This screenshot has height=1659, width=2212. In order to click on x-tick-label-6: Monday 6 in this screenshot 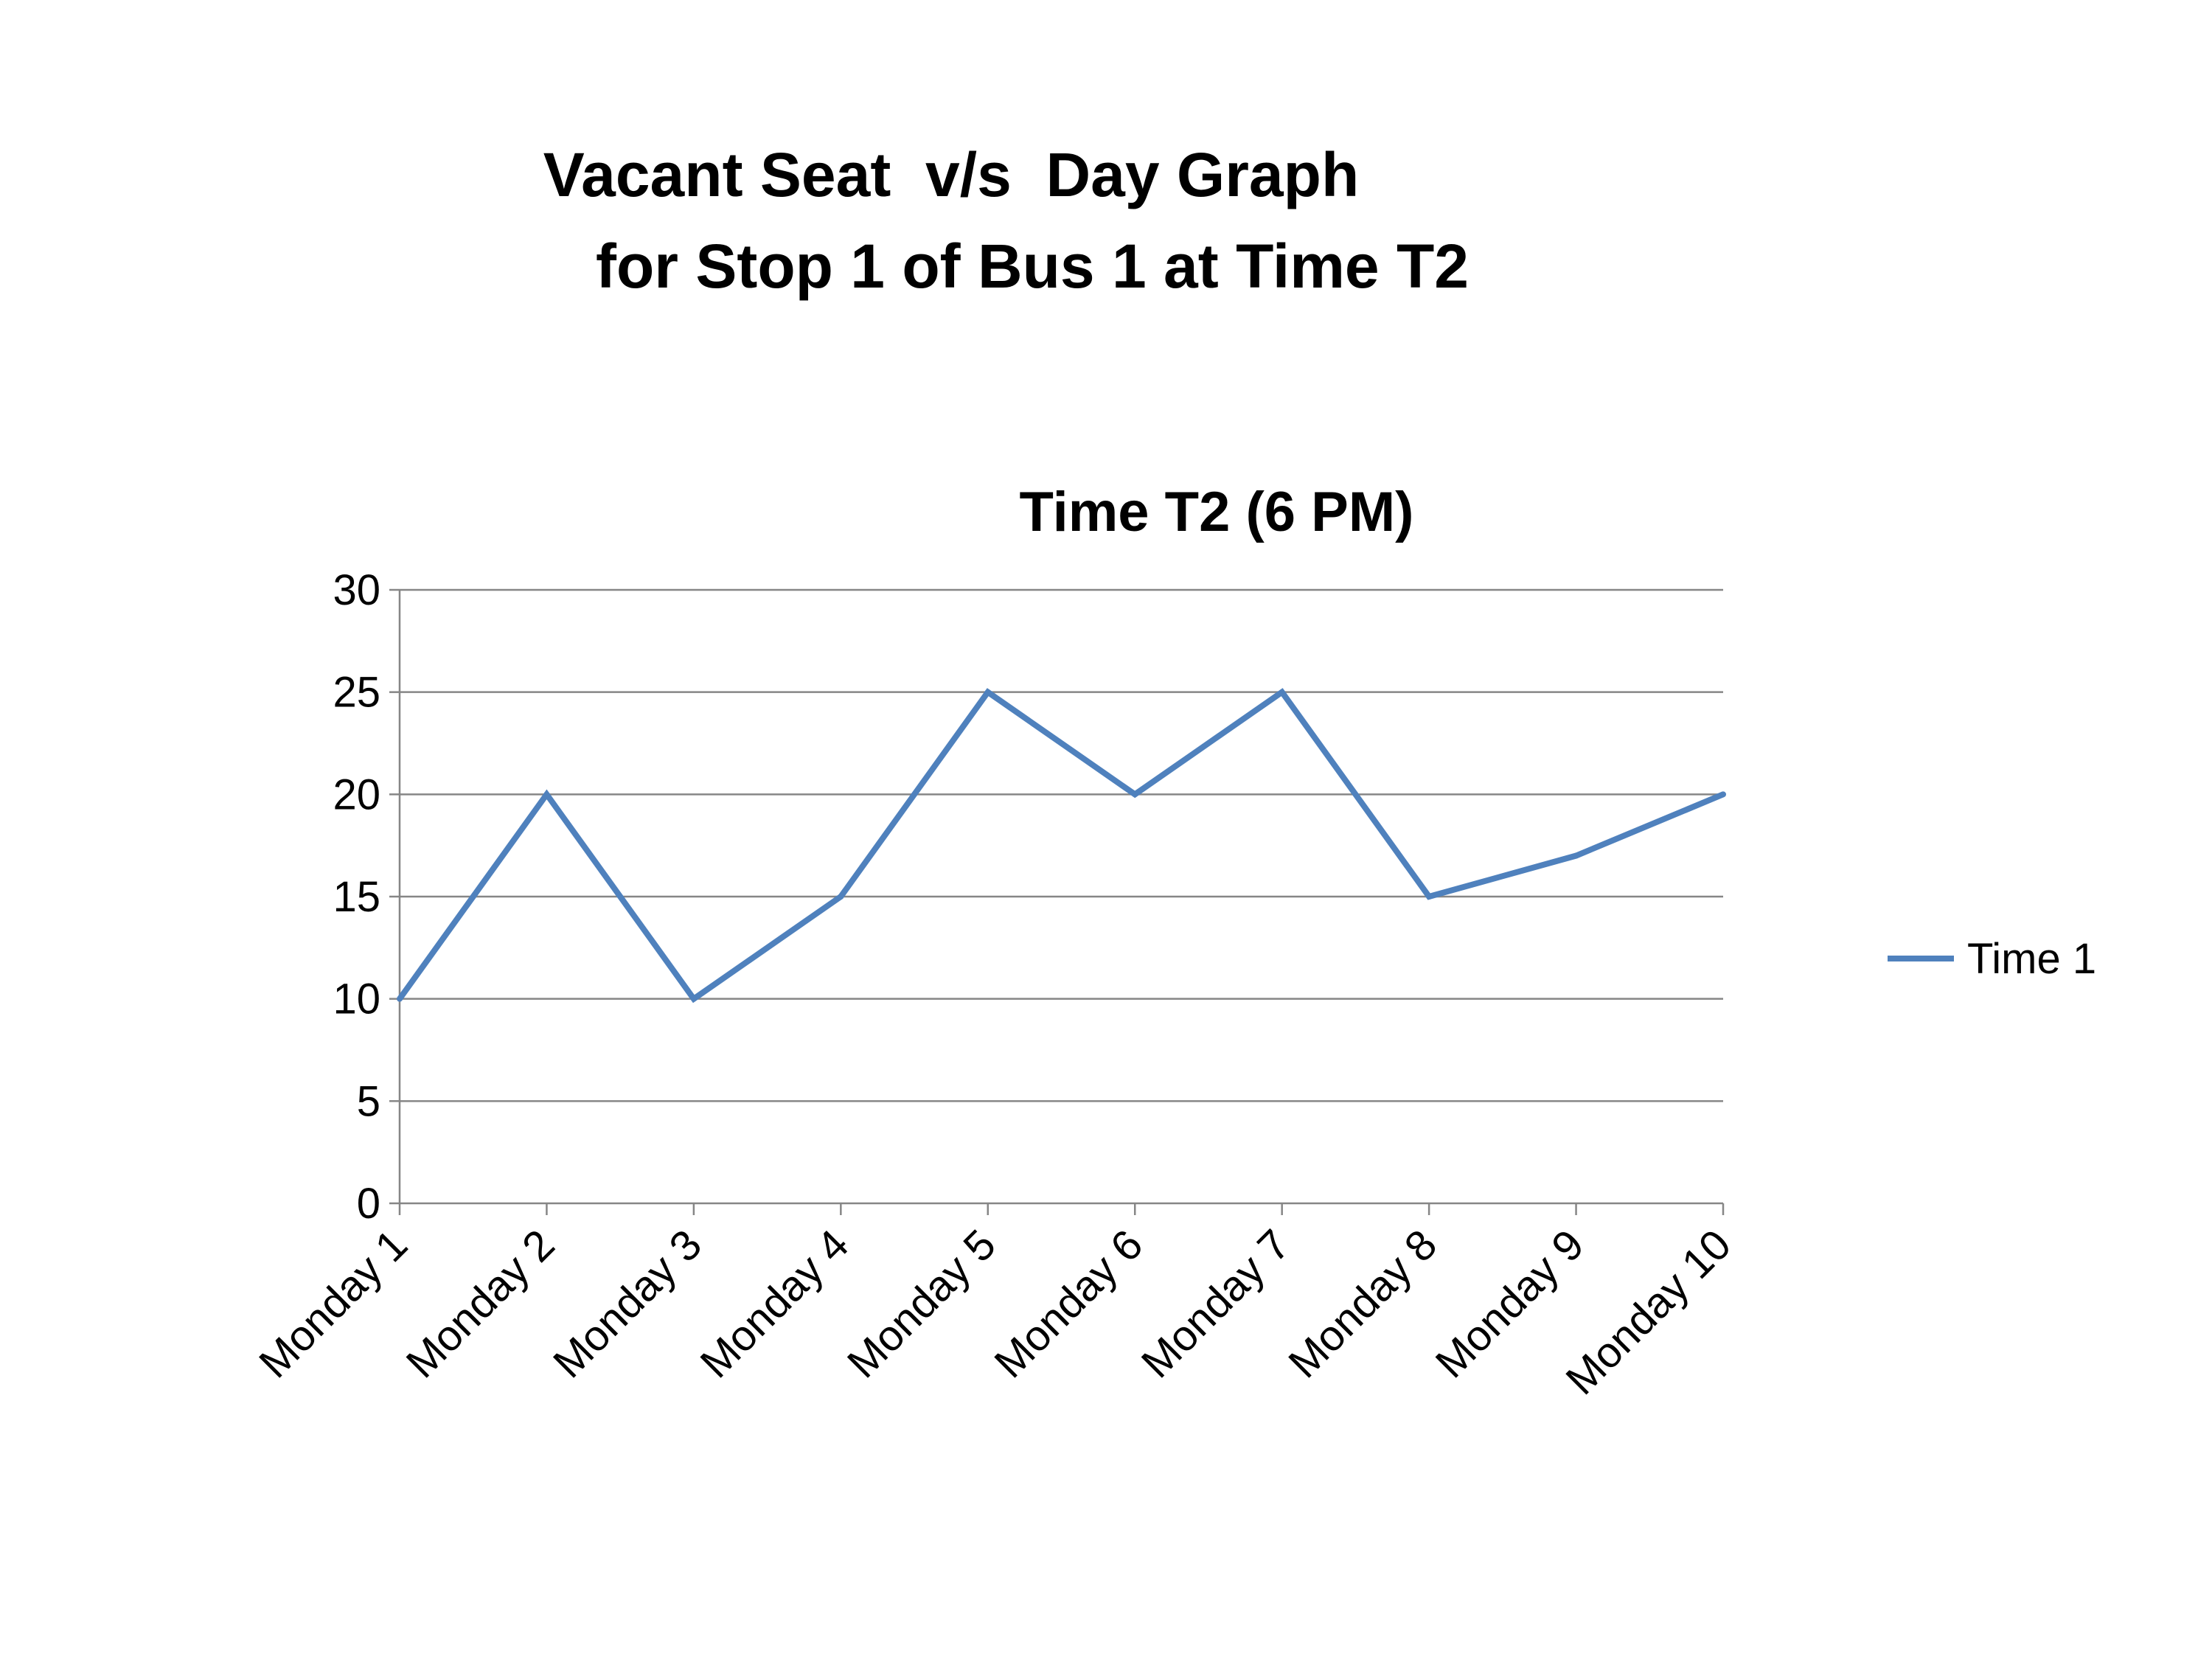, I will do `click(1068, 1303)`.